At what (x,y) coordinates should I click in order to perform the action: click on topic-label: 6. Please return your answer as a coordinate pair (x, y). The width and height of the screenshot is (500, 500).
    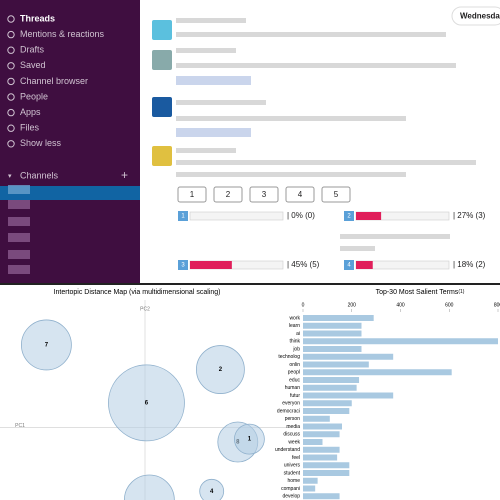
    Looking at the image, I should click on (147, 403).